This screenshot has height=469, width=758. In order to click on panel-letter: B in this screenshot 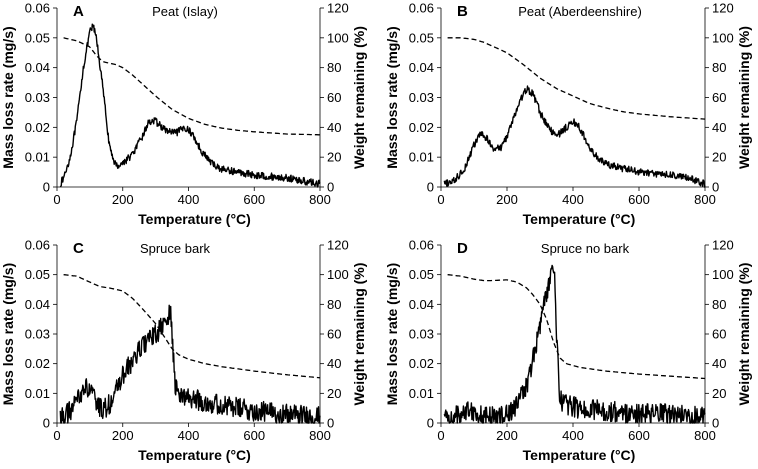, I will do `click(462, 11)`.